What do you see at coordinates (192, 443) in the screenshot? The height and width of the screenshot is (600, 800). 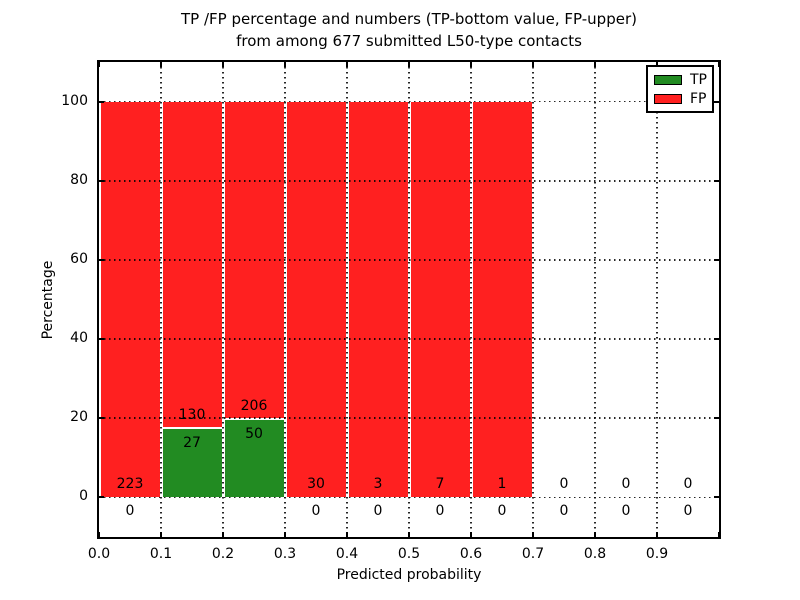 I see `bar-count-tp: 27` at bounding box center [192, 443].